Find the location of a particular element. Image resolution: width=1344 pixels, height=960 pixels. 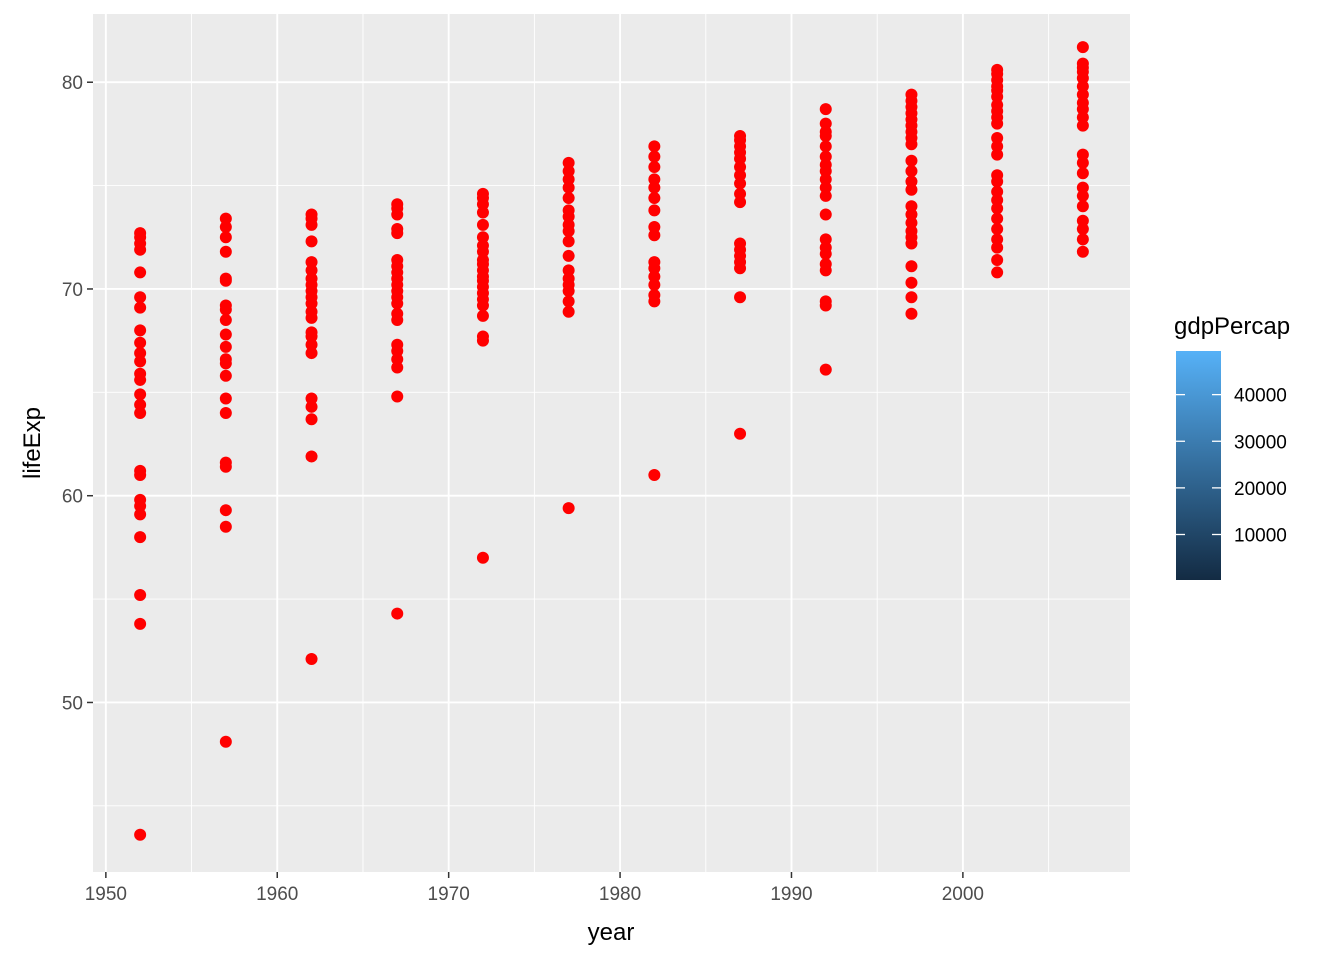

x-tick-label: 1960 is located at coordinates (277, 894).